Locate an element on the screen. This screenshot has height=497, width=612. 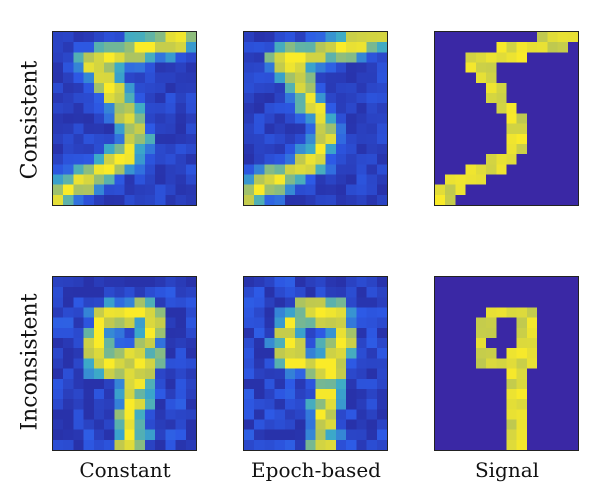
heatmap-inconsistent-epoch is located at coordinates (315, 363).